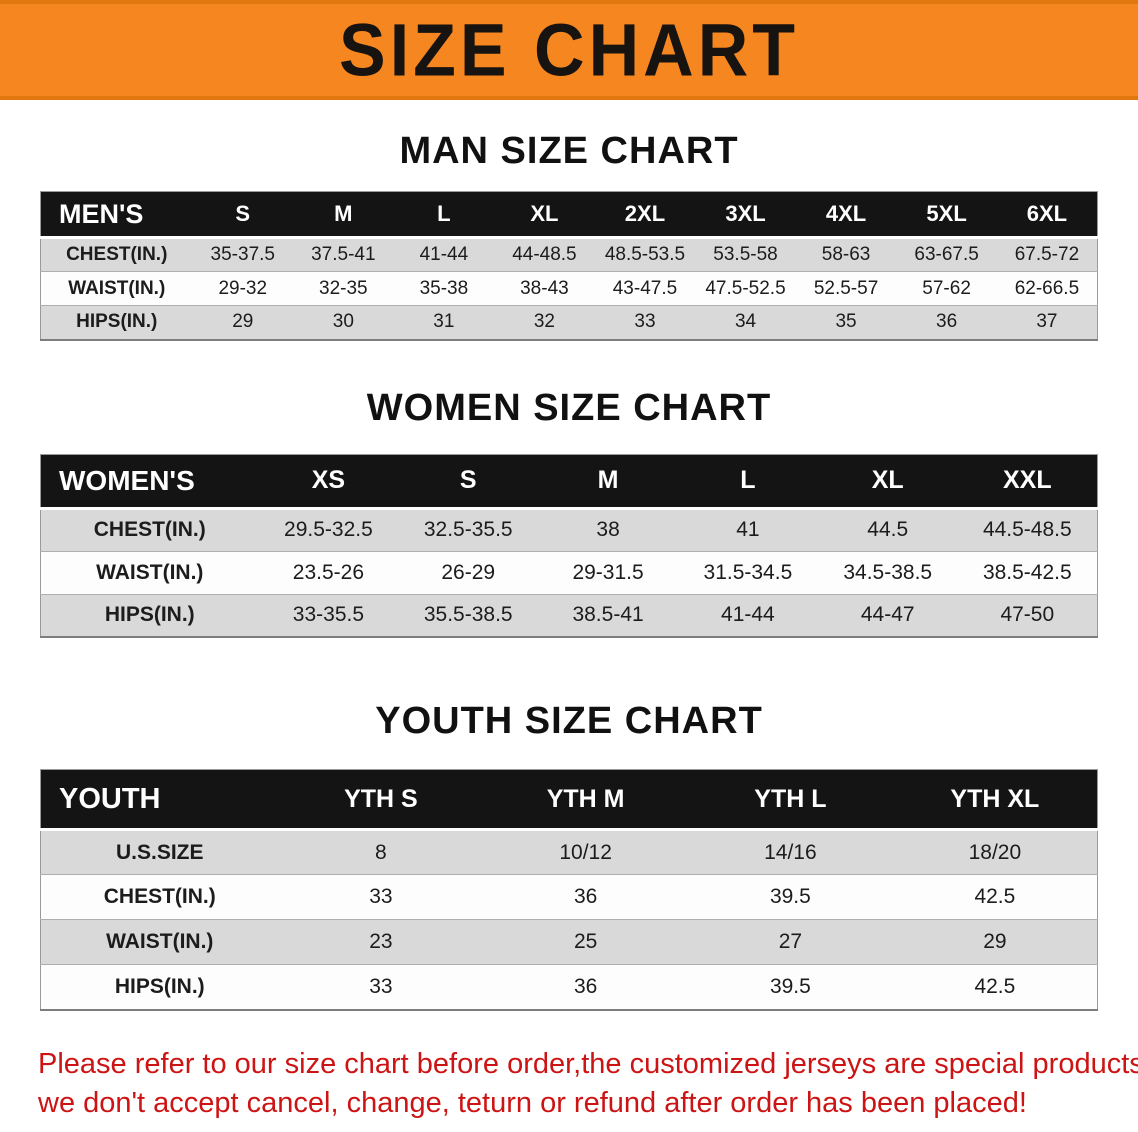 The width and height of the screenshot is (1138, 1132). What do you see at coordinates (343, 254) in the screenshot?
I see `measure-value-cell: 37.5-41` at bounding box center [343, 254].